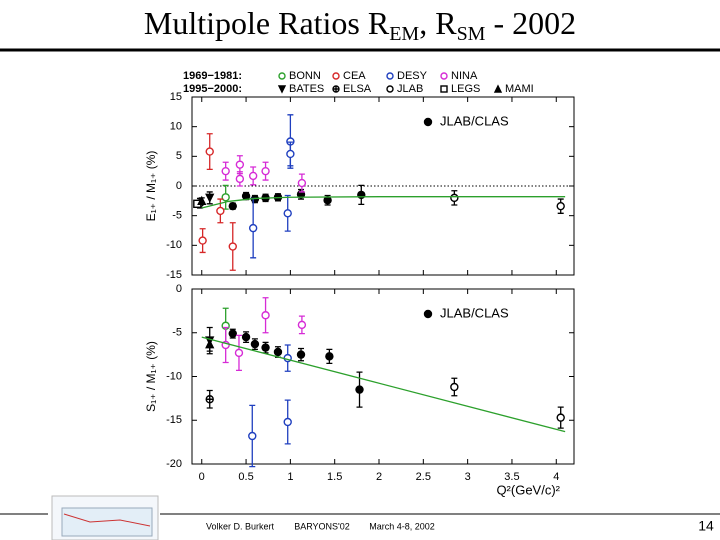 This screenshot has width=720, height=540. What do you see at coordinates (334, 477) in the screenshot?
I see `x-tick-label: 1.5` at bounding box center [334, 477].